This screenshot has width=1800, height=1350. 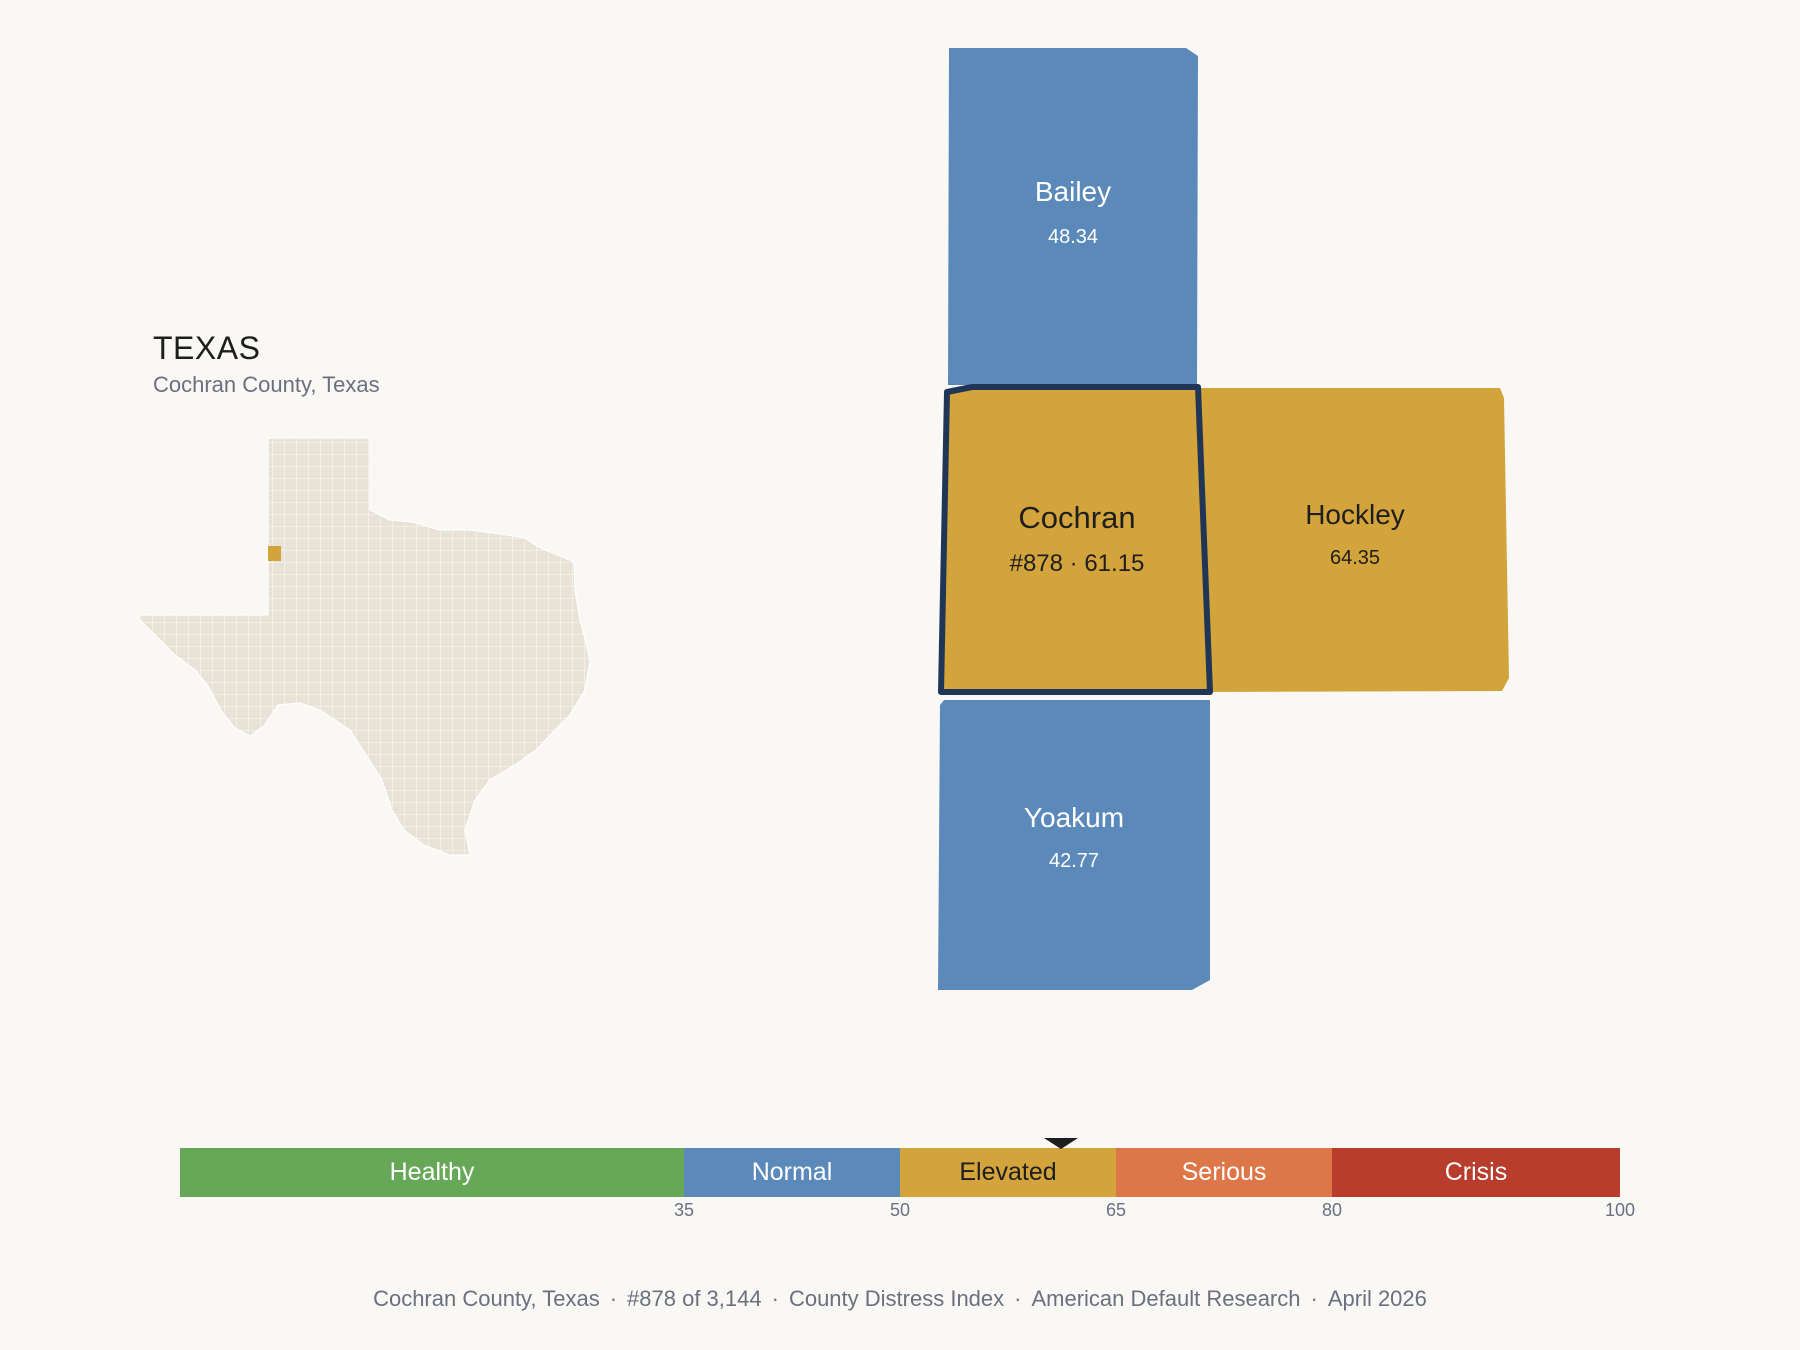 I want to click on legend-tick: 50, so click(x=900, y=1210).